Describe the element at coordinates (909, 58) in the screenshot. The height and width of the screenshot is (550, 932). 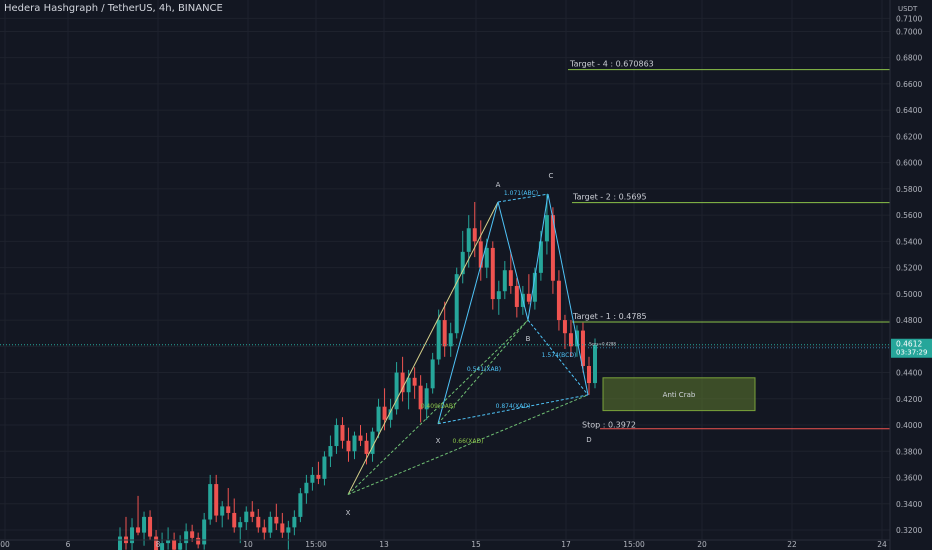
I see `price-tick-label: 0.6800` at that location.